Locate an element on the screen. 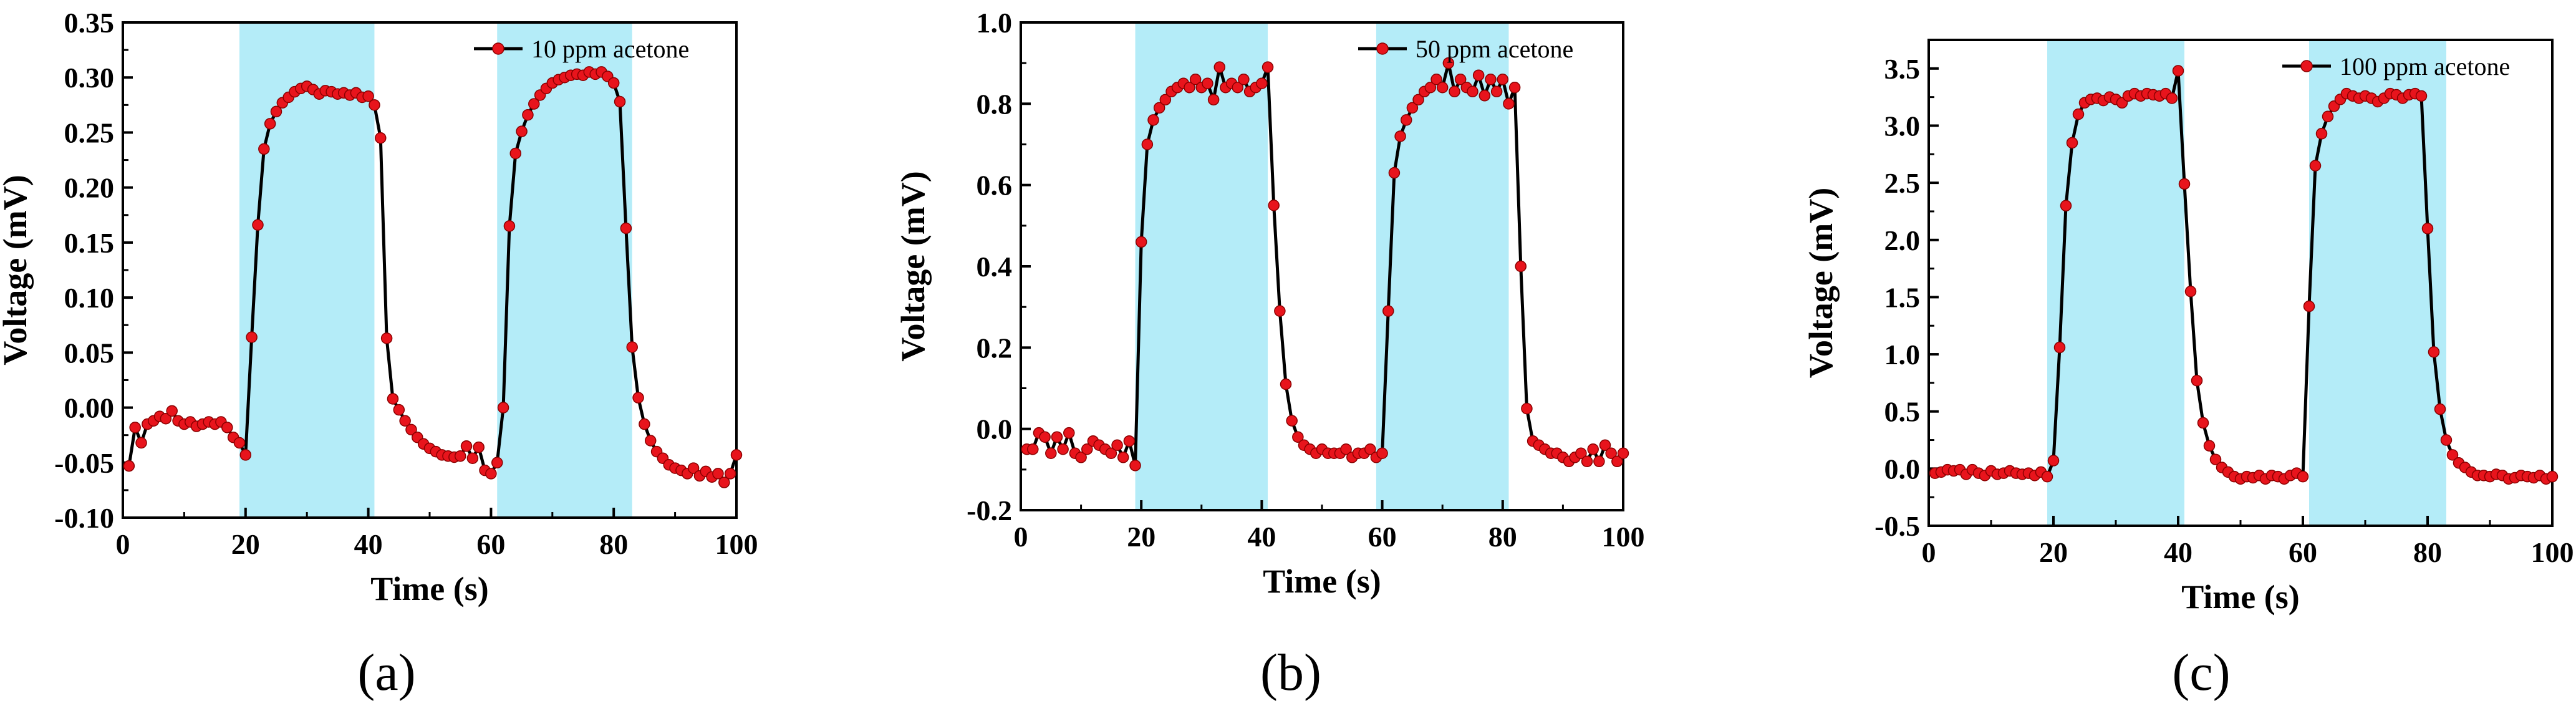 This screenshot has width=2576, height=716. y-tick-label: 1.5 is located at coordinates (1902, 297).